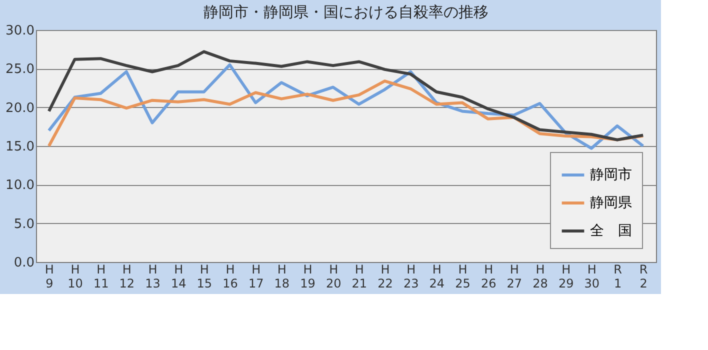  I want to click on x-tick-label: H16, so click(230, 276).